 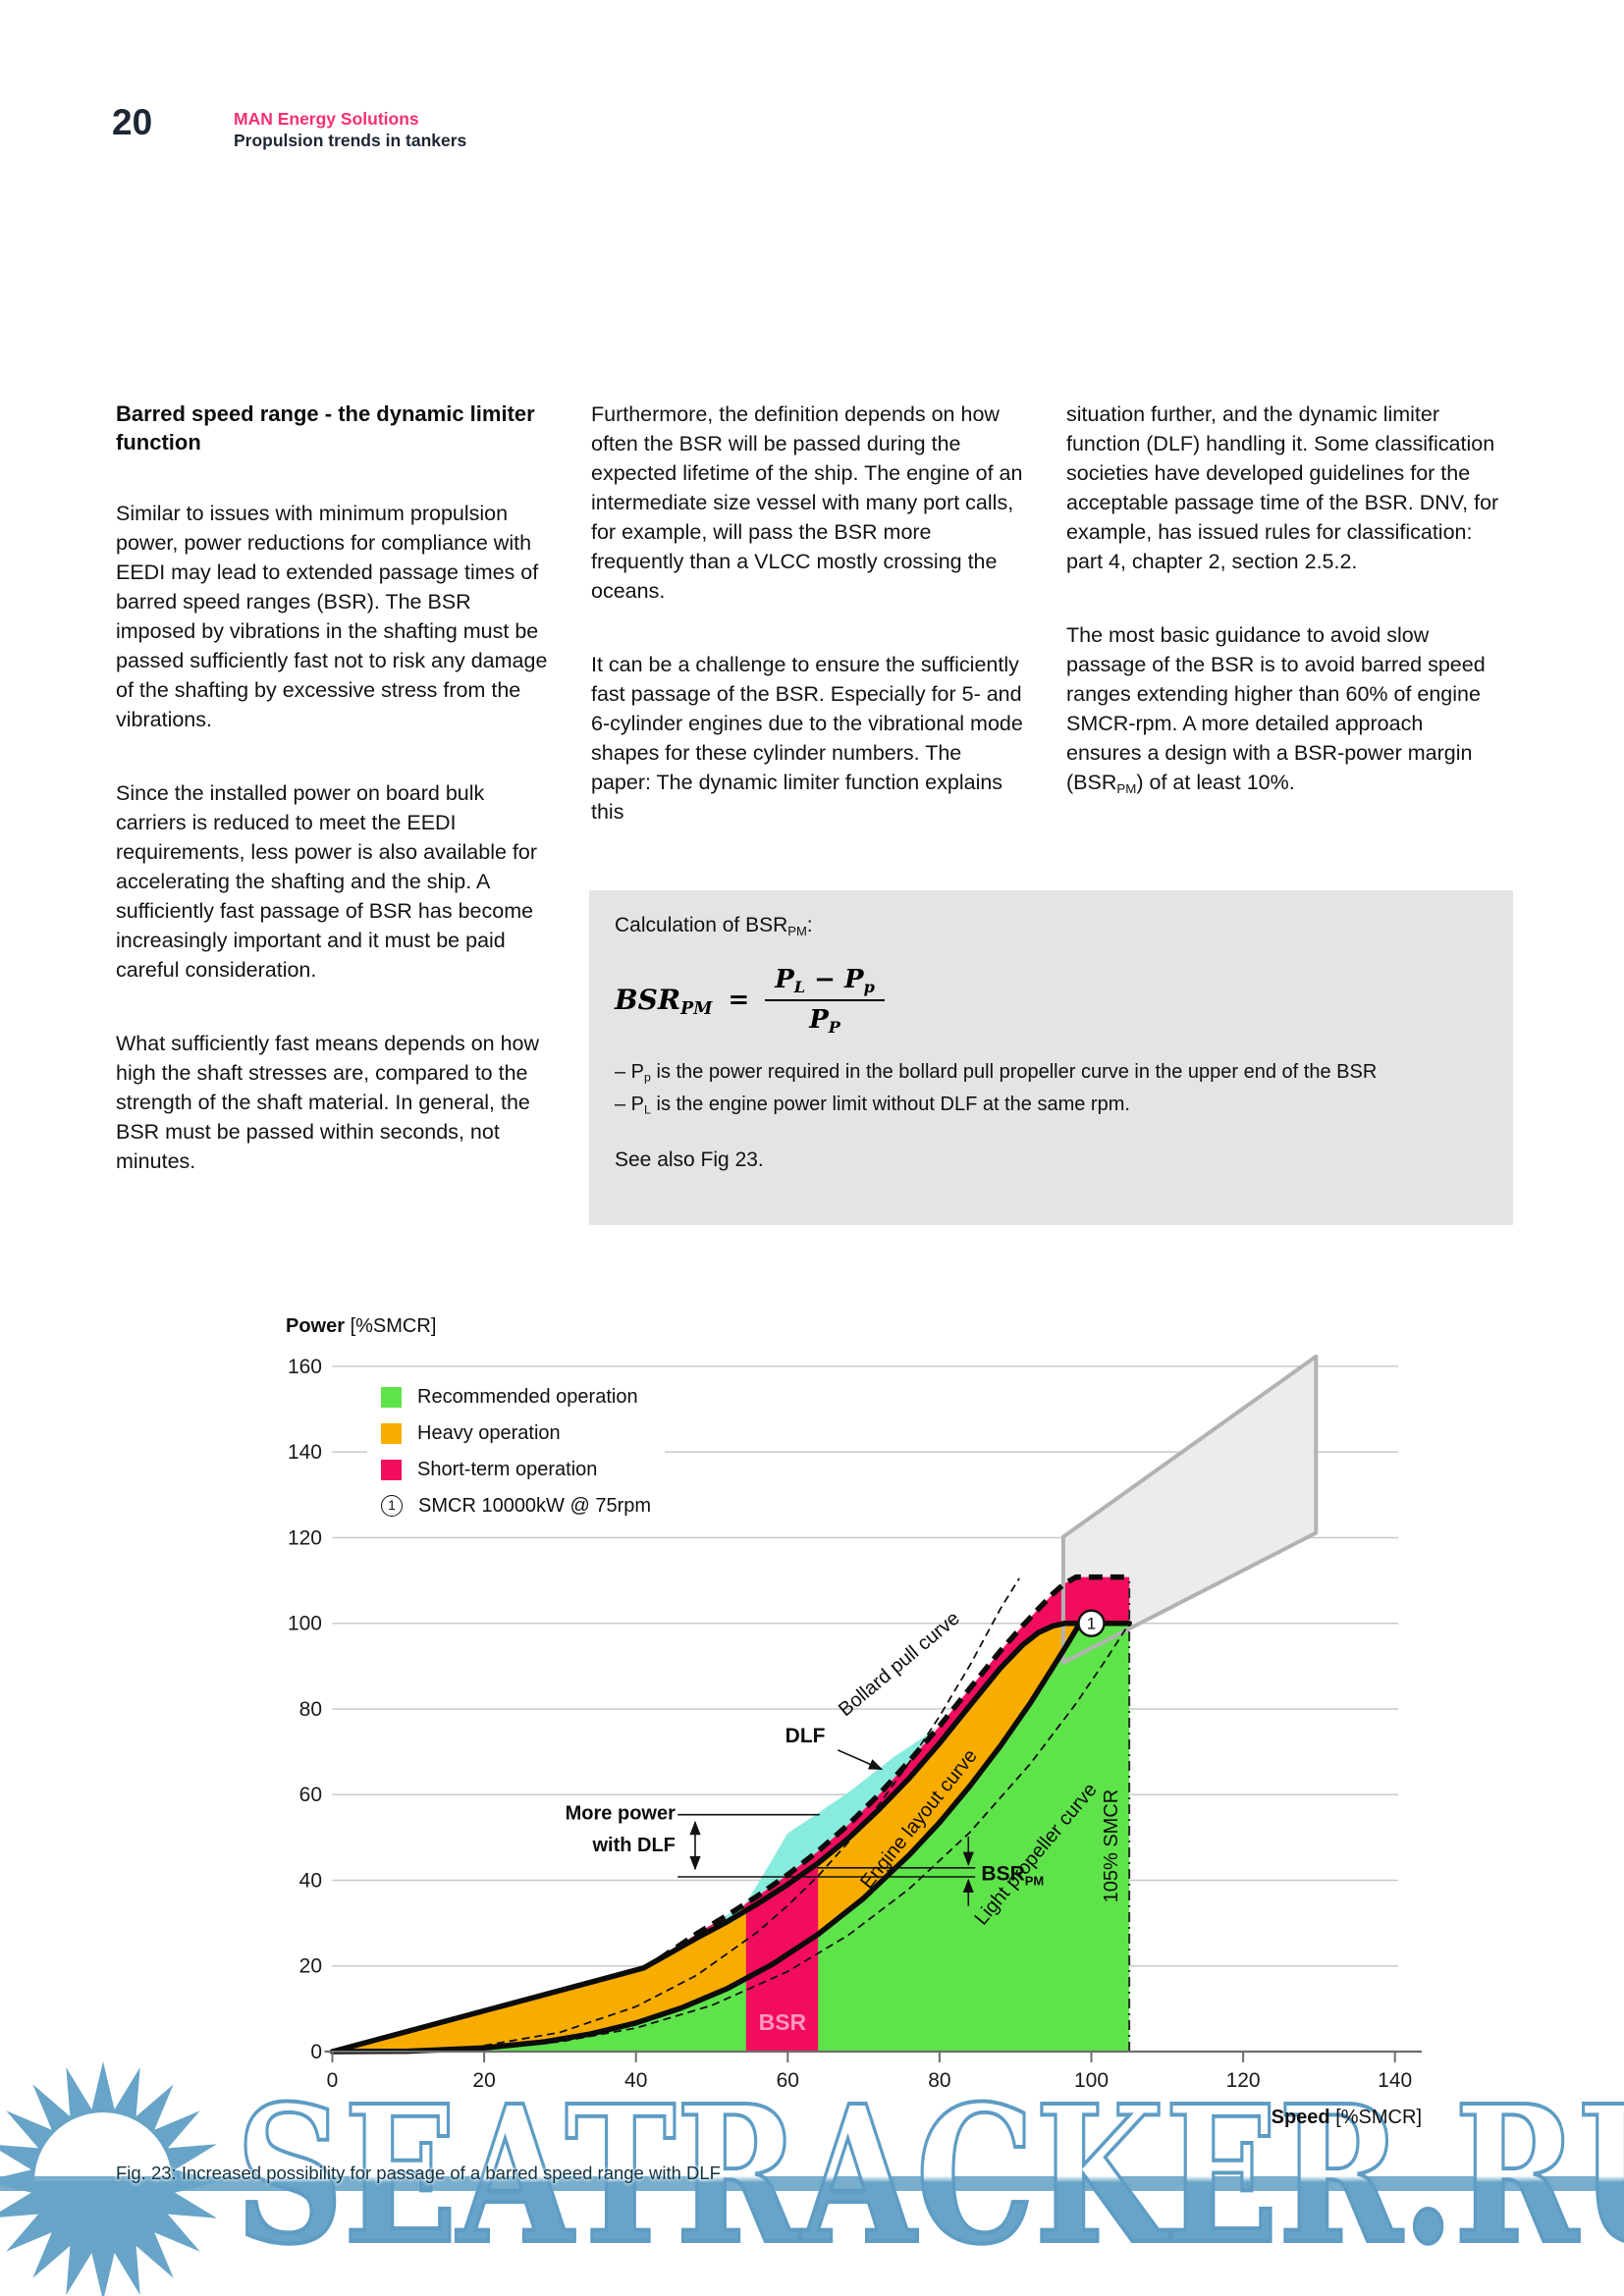 I want to click on bsr-pm-formula: BSRPM = PL − Pp PP, so click(x=1051, y=1000).